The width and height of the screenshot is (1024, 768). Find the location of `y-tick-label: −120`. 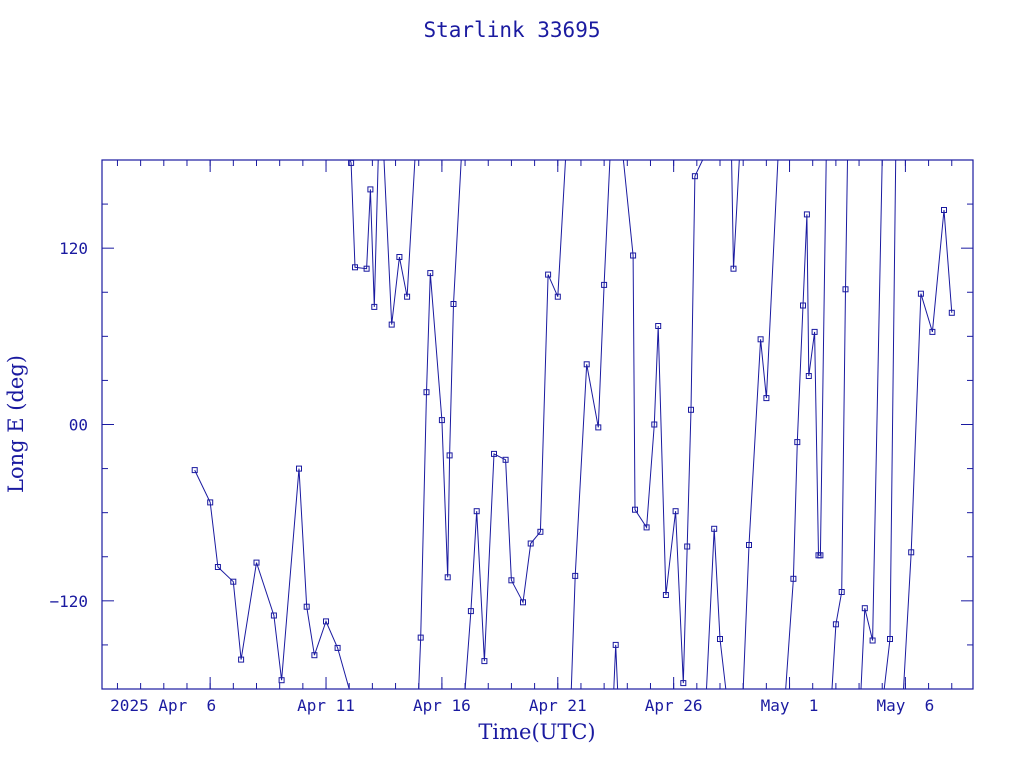

y-tick-label: −120 is located at coordinates (68, 601).